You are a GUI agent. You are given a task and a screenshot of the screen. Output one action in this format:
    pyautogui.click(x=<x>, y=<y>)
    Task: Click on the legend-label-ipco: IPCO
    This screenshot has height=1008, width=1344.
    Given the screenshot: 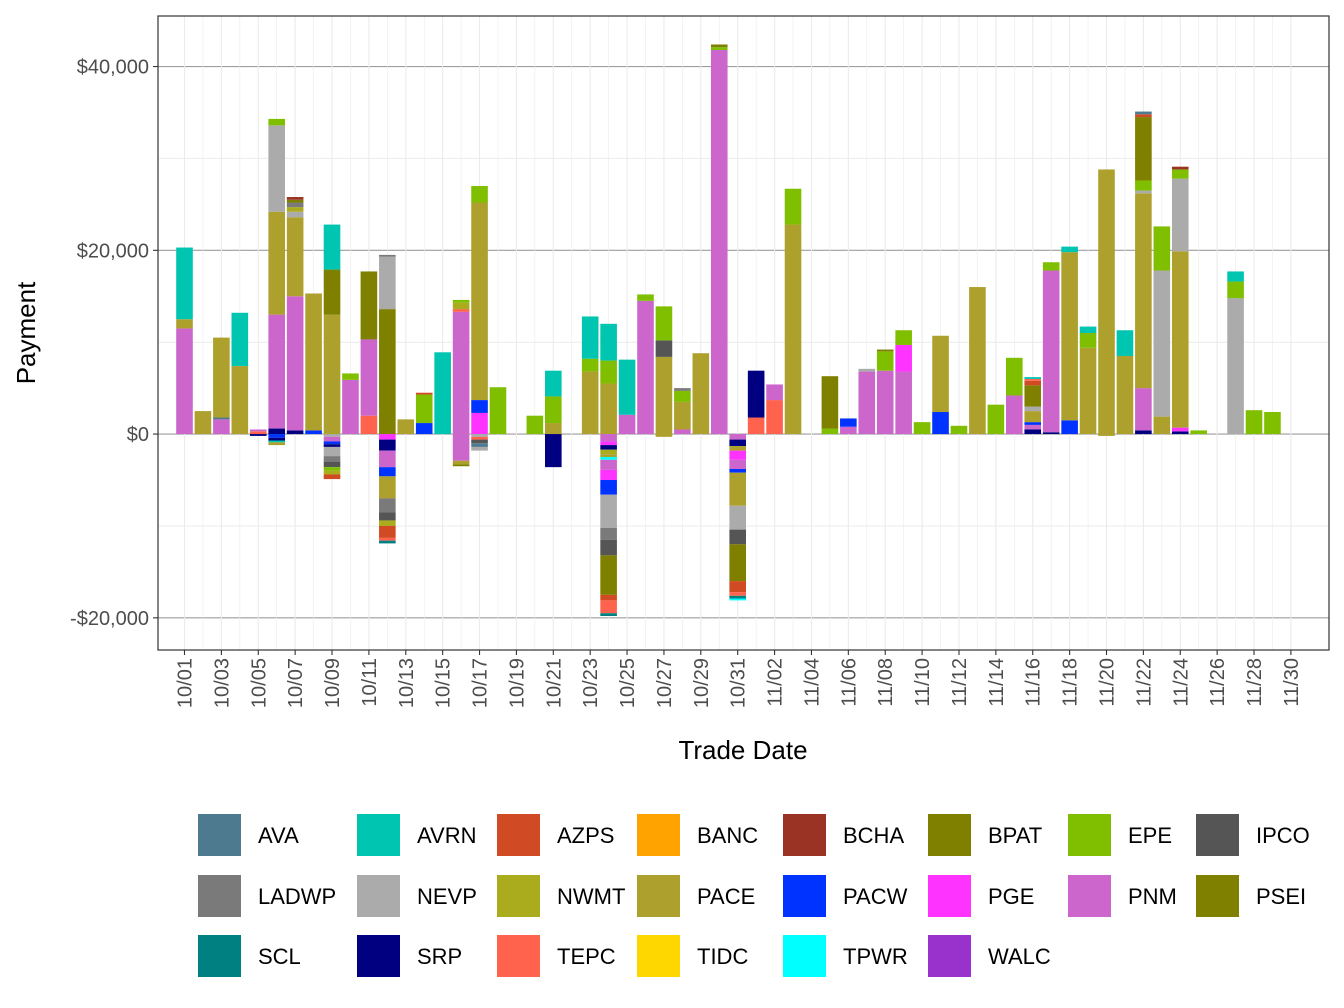 What is the action you would take?
    pyautogui.click(x=1283, y=835)
    